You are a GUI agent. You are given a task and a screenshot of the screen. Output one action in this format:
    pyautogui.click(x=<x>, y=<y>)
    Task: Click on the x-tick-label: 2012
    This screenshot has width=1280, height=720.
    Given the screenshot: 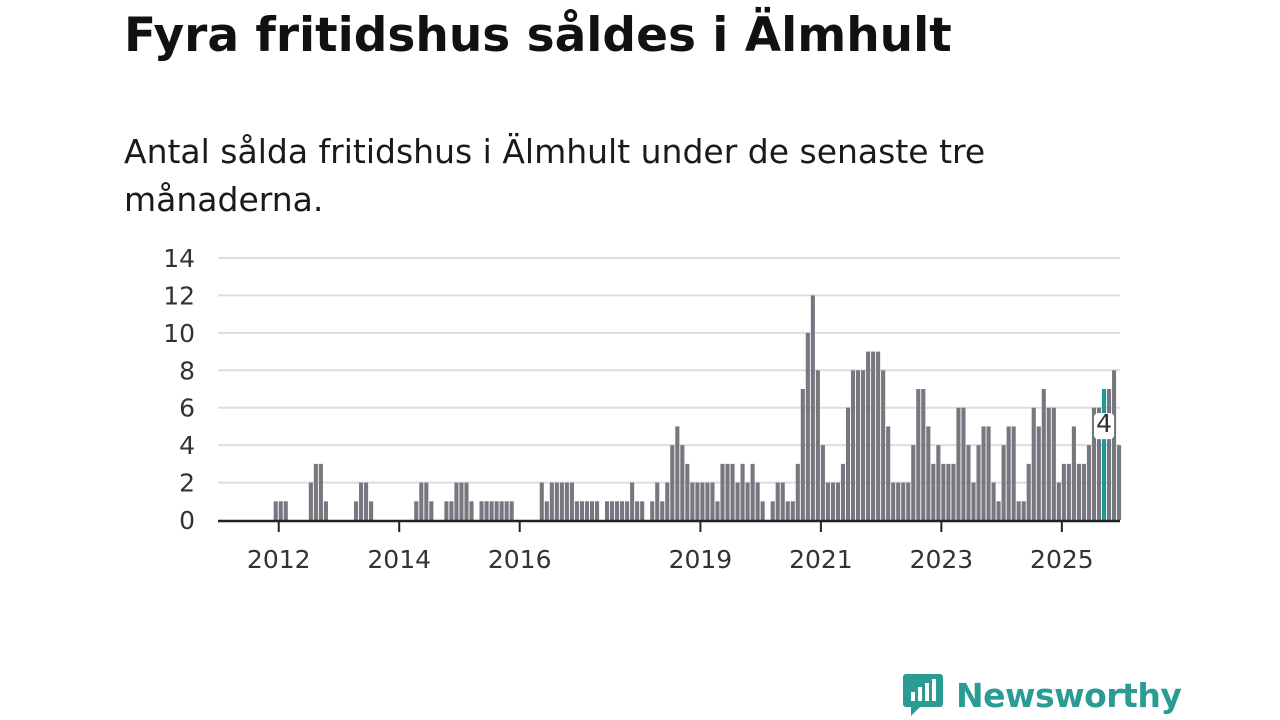 What is the action you would take?
    pyautogui.click(x=279, y=559)
    